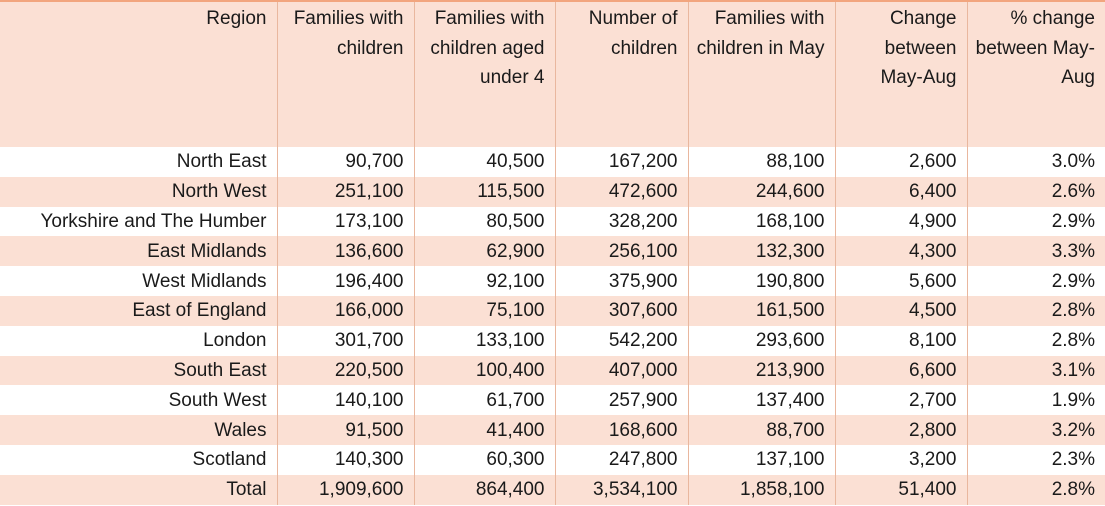  What do you see at coordinates (621, 489) in the screenshot?
I see `children-cell: 3,534,100` at bounding box center [621, 489].